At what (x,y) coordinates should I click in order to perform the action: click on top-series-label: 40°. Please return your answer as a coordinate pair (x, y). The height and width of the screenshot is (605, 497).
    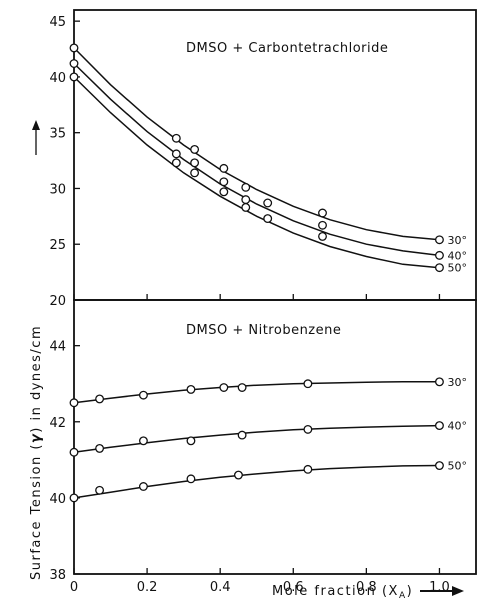
    Looking at the image, I should click on (457, 255).